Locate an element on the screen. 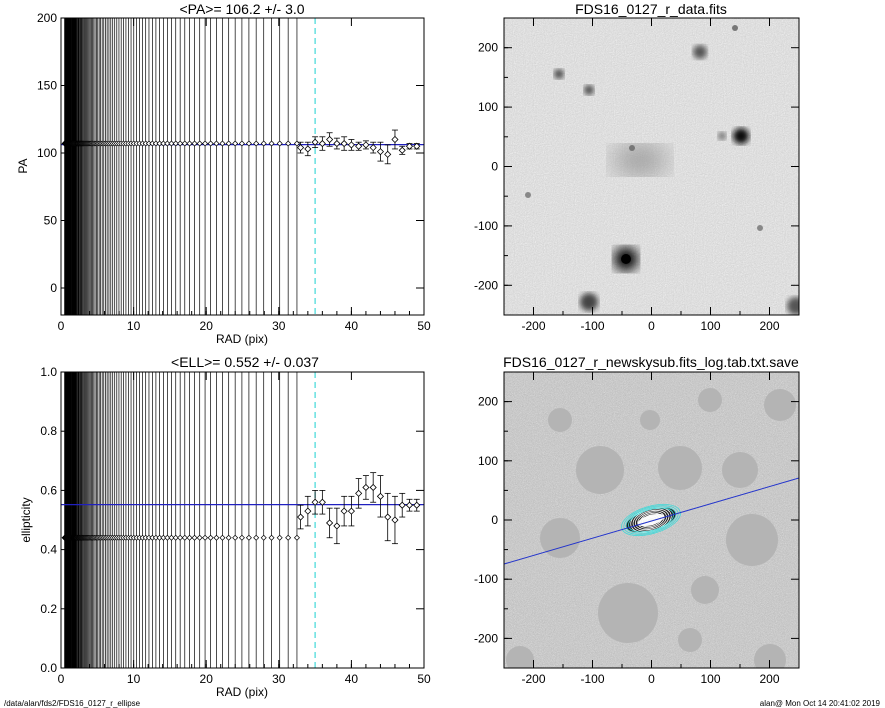  y-tick-label: 0.8 is located at coordinates (48, 431).